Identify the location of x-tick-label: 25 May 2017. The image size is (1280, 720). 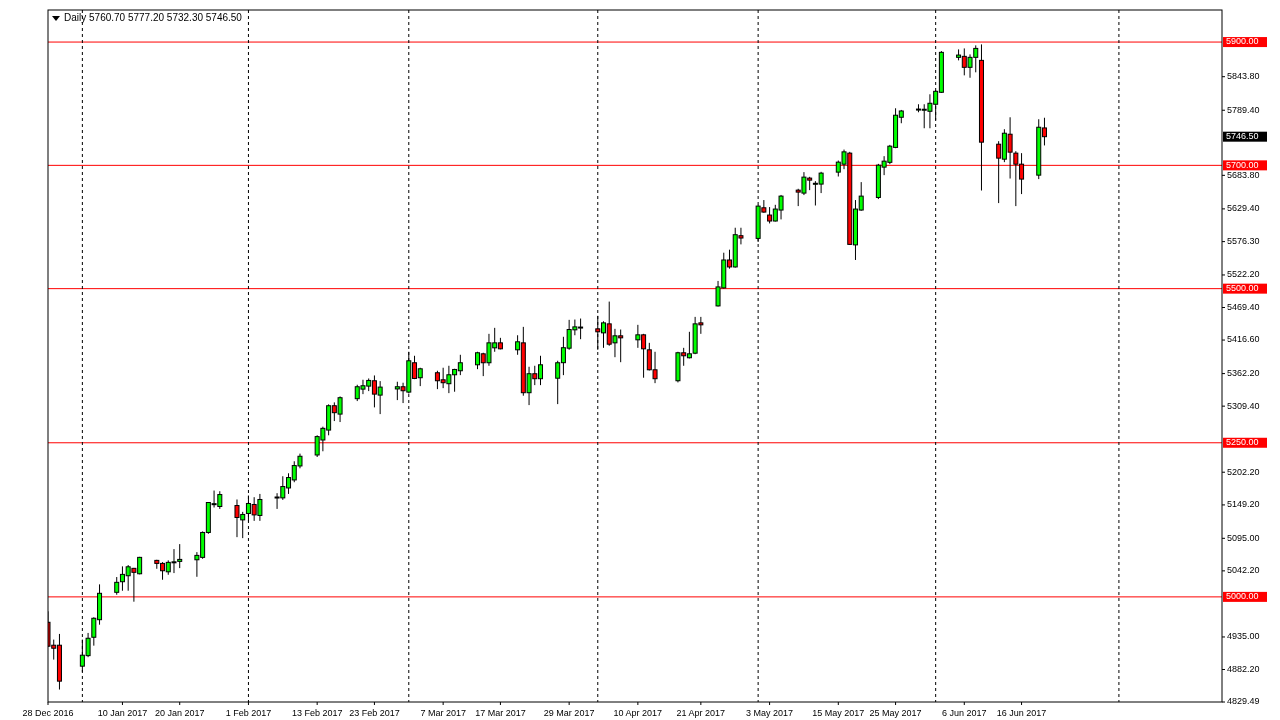
(895, 713).